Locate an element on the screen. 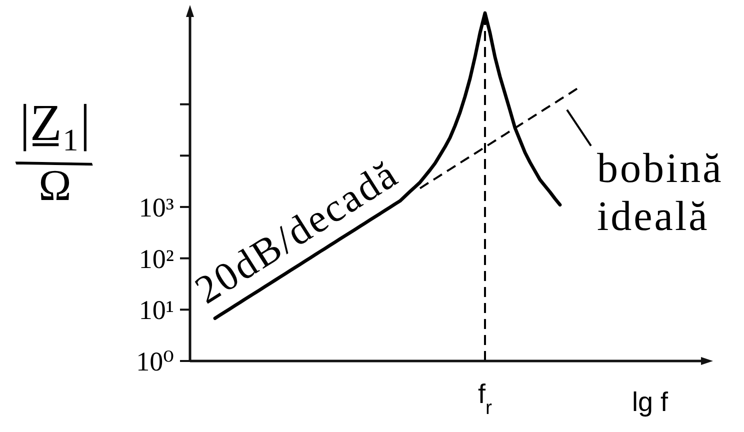  x-tick-label: f$_{r}$ is located at coordinates (485, 399).